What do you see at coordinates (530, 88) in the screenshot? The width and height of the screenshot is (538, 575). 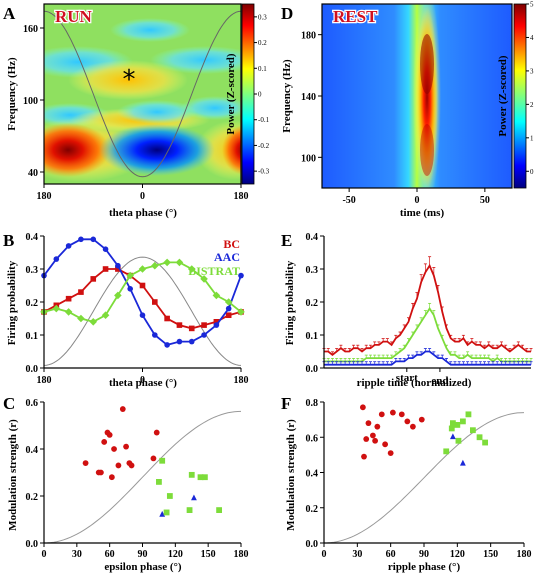 I see `panel-d-colorbar-ticks: 5 4 3 2 1 0` at bounding box center [530, 88].